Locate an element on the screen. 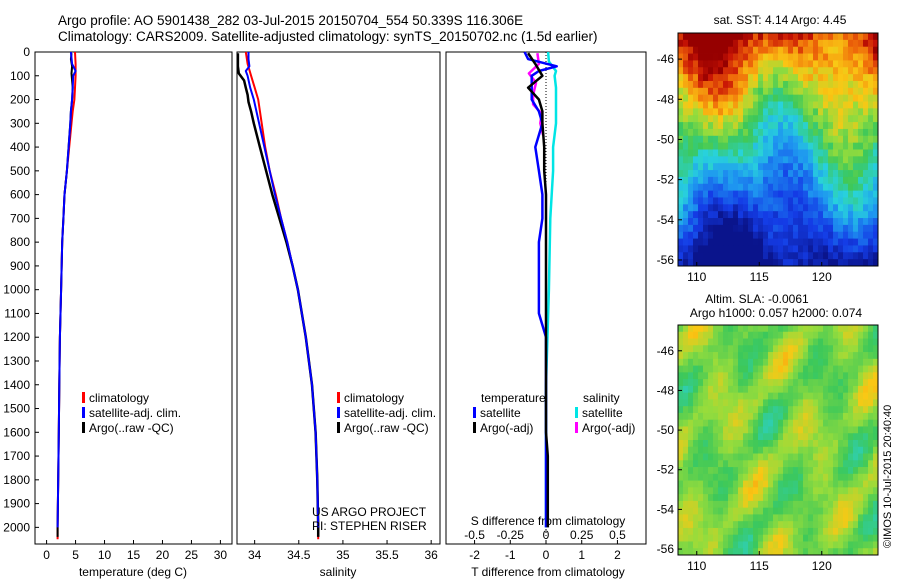 The image size is (900, 580). depth-tick-label: 1300 is located at coordinates (16, 361).